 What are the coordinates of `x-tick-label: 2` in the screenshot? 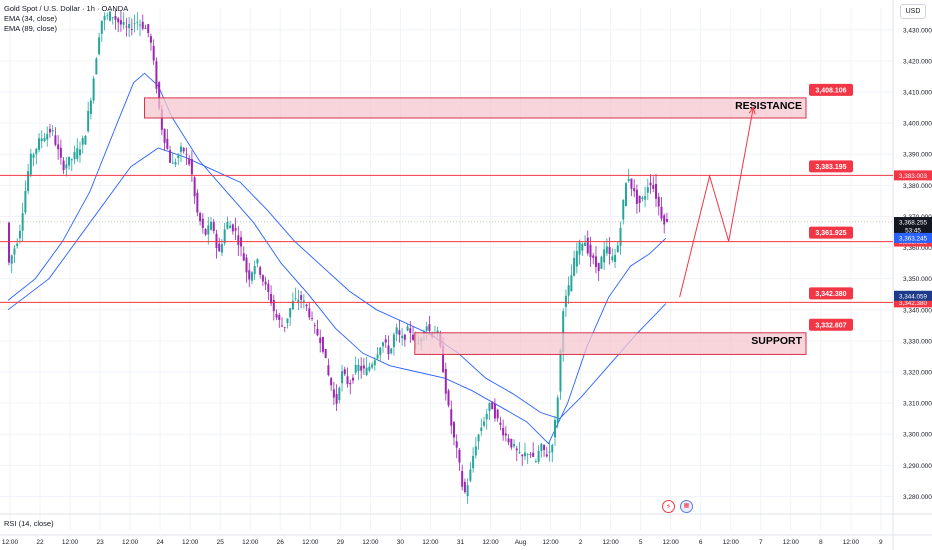 It's located at (581, 542).